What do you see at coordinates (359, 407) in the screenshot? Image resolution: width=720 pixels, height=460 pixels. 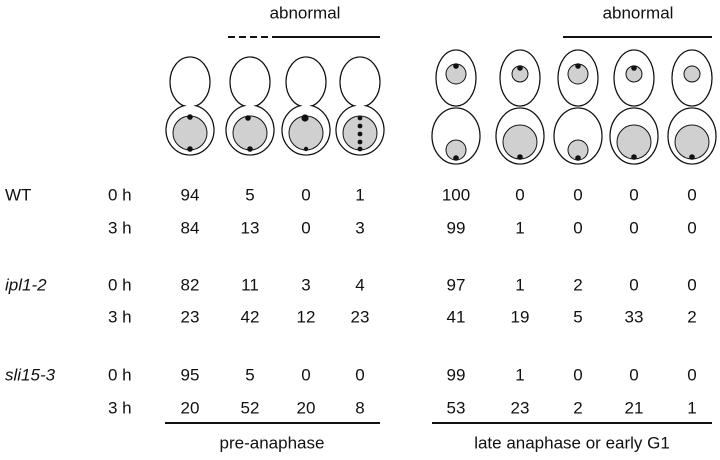 I see `count: 8` at bounding box center [359, 407].